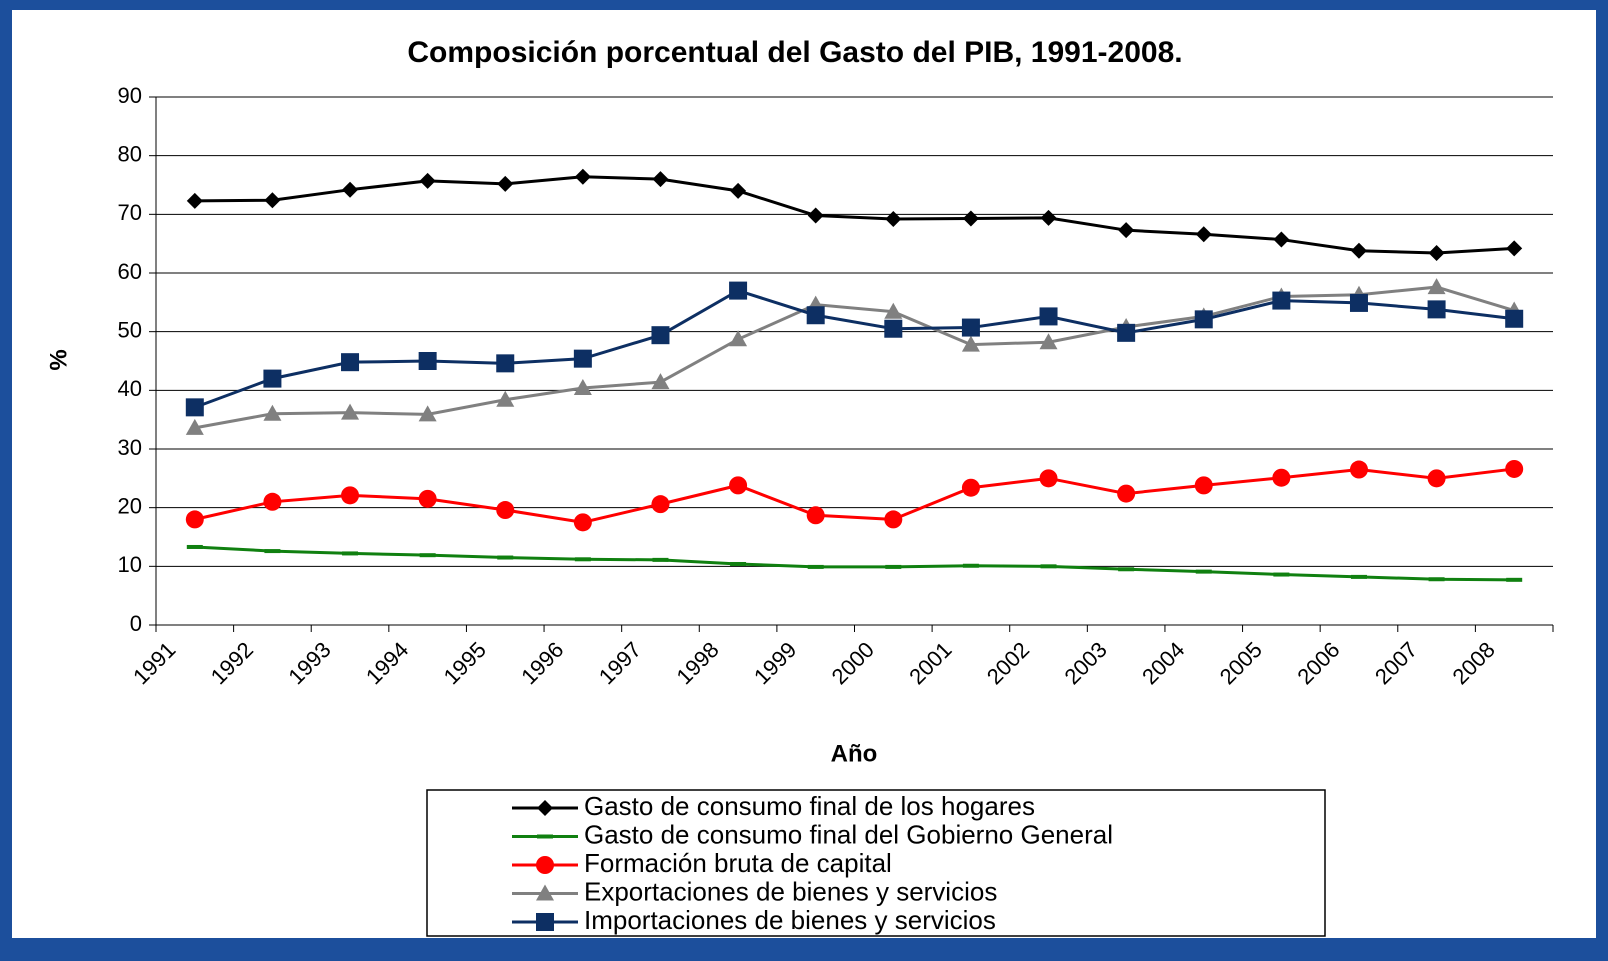 The image size is (1608, 961). I want to click on y-tick-label: 90, so click(130, 95).